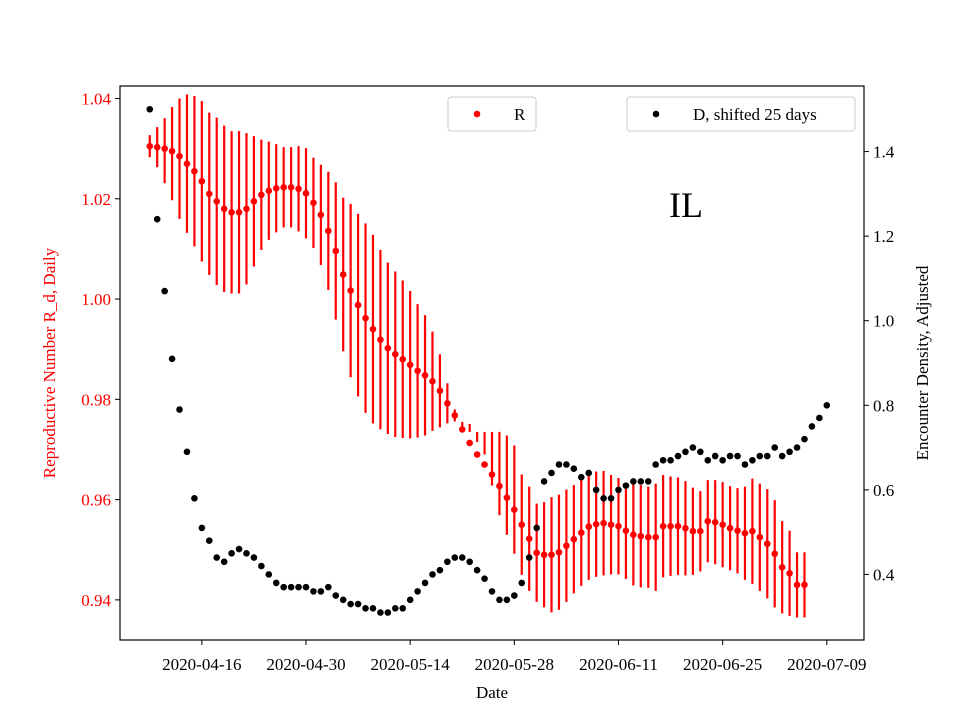 Image resolution: width=960 pixels, height=720 pixels. Describe the element at coordinates (520, 114) in the screenshot. I see `legend-r-label: R` at that location.